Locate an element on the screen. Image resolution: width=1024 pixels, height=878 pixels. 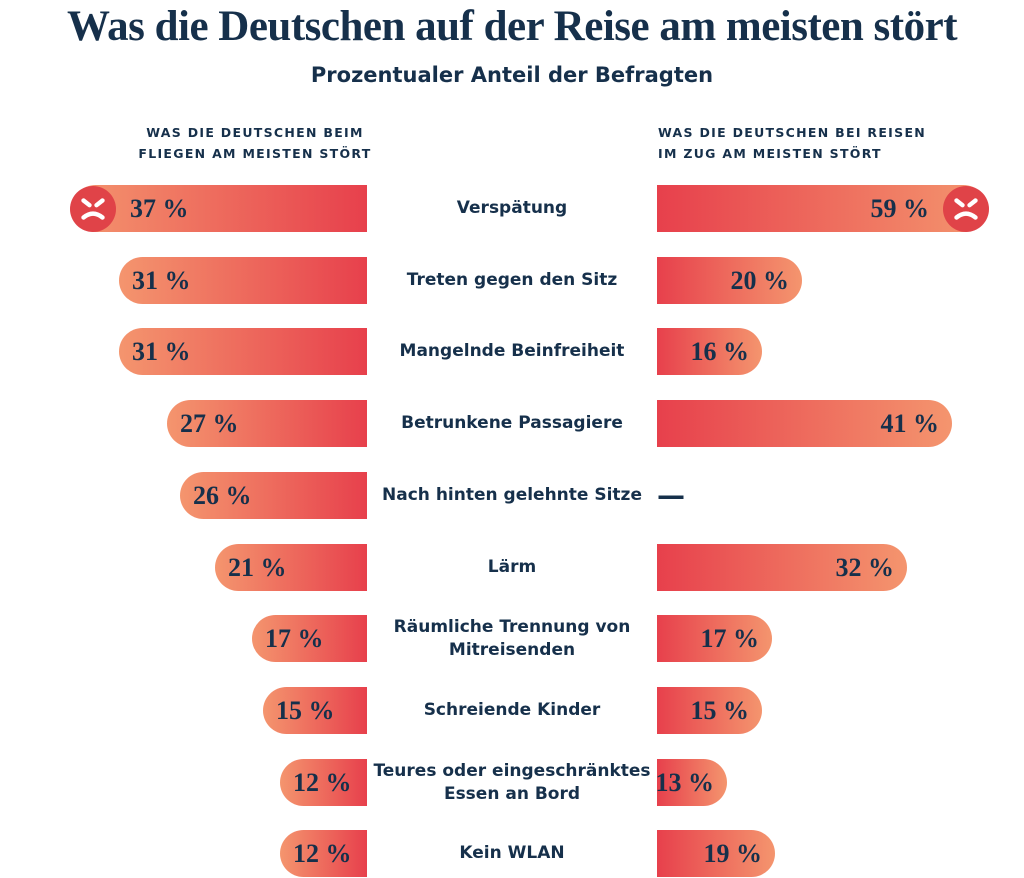
train-bar: 32 % is located at coordinates (782, 567).